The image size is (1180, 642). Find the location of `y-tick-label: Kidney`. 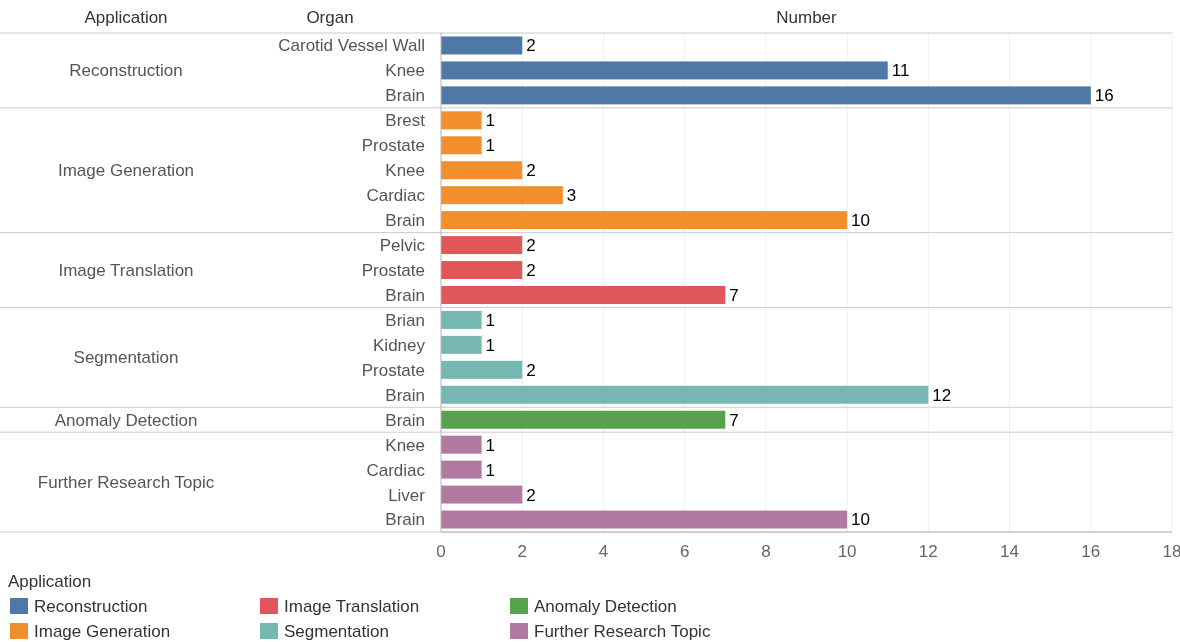

y-tick-label: Kidney is located at coordinates (399, 345).